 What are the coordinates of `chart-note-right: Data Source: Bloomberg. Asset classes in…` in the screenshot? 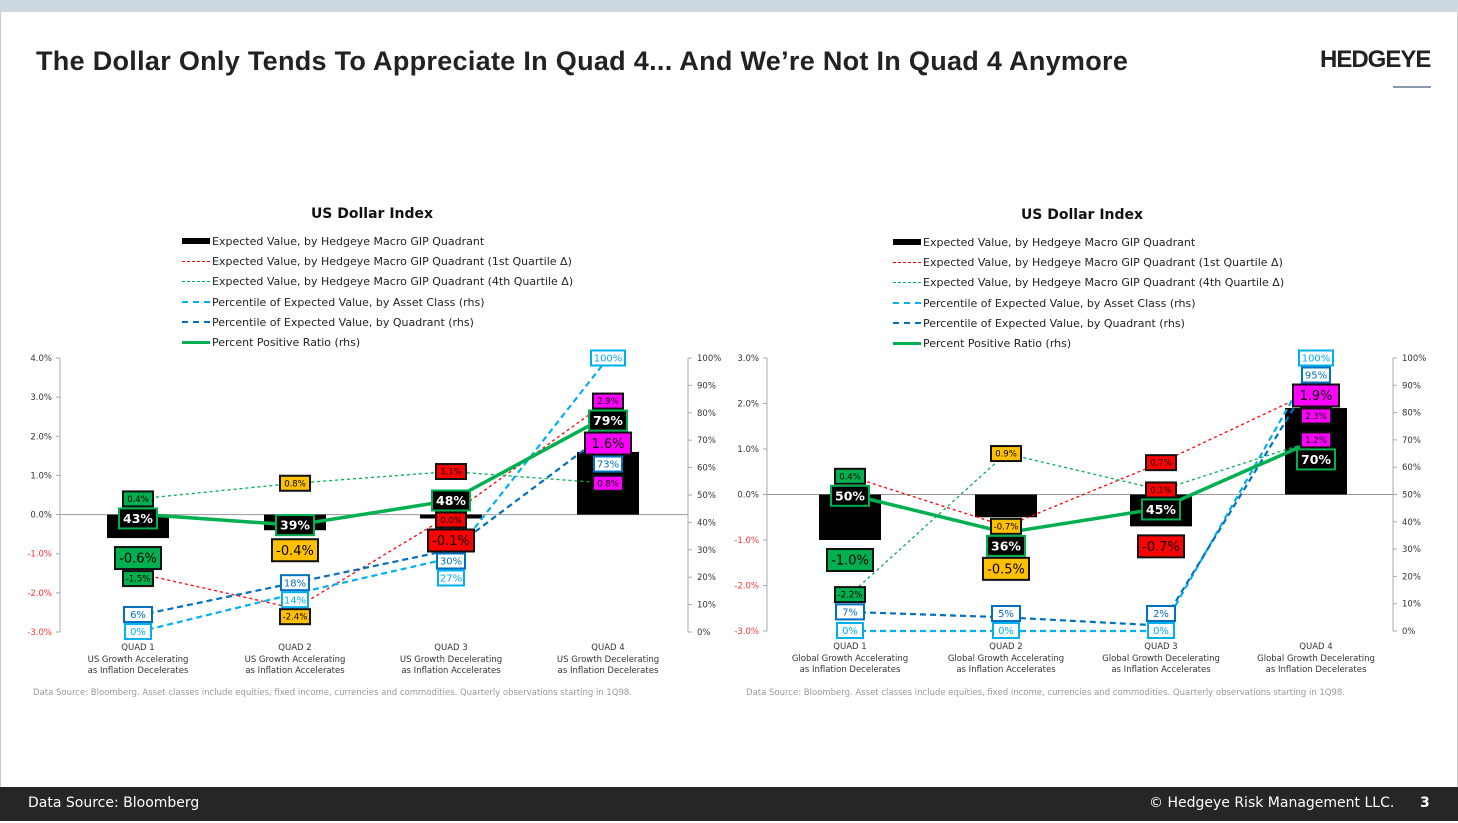 It's located at (1046, 693).